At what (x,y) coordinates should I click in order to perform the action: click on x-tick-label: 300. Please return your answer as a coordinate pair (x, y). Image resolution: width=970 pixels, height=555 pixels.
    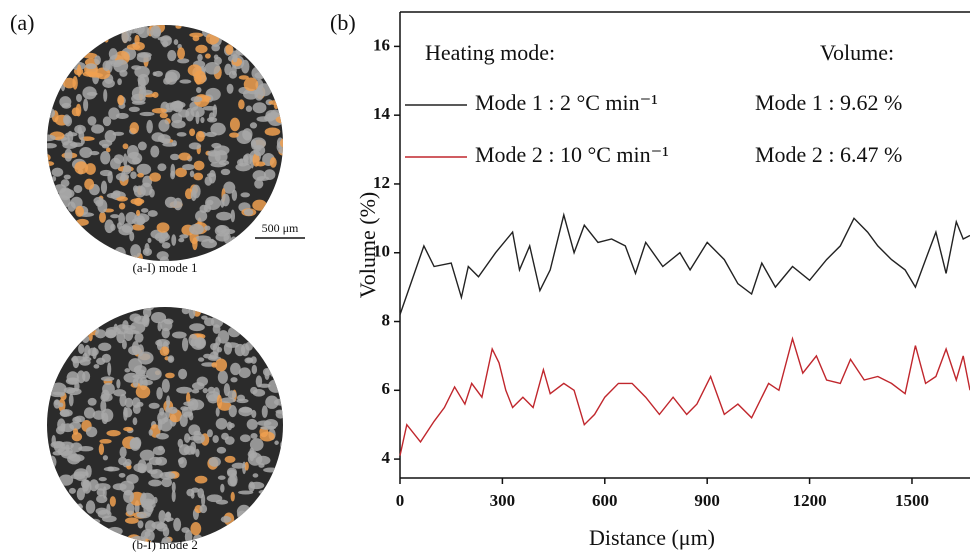
    Looking at the image, I should click on (503, 500).